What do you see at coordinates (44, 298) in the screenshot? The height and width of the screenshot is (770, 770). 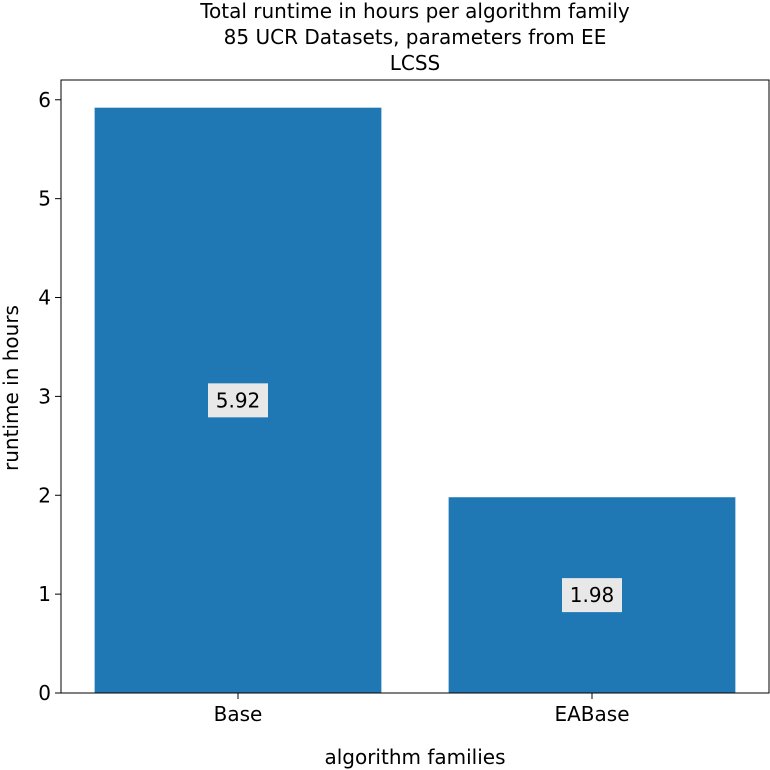 I see `y-tick-label-4: 4` at bounding box center [44, 298].